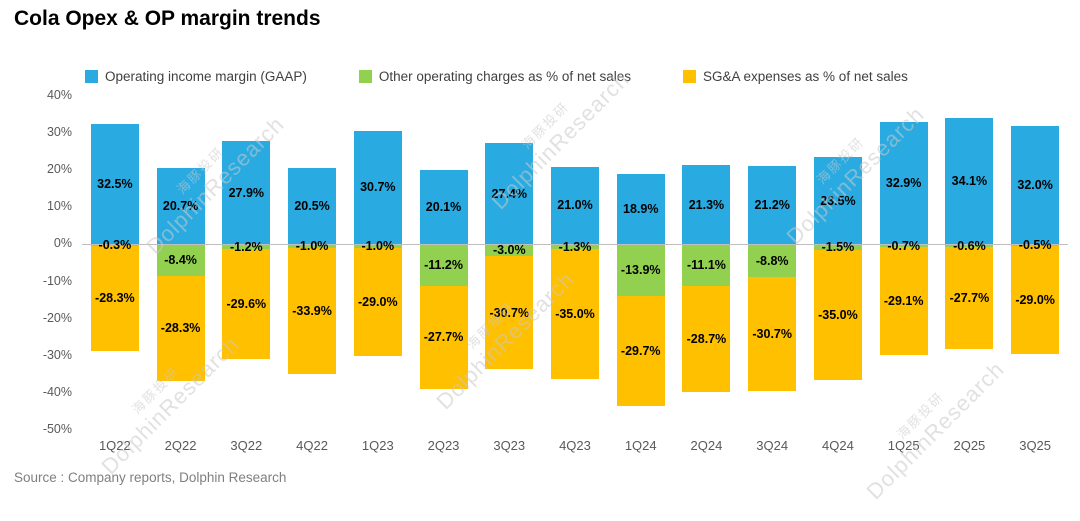 The image size is (1080, 521). I want to click on x-axis-category-label: 1Q22, so click(114, 445).